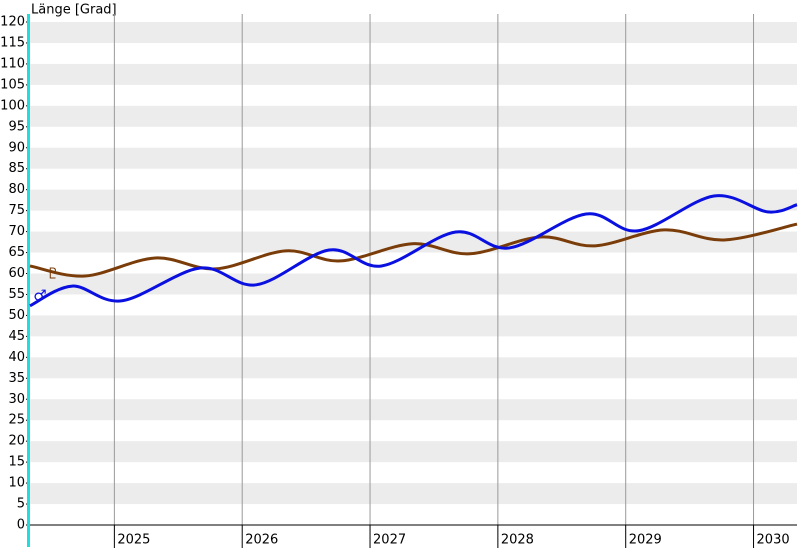  Describe the element at coordinates (773, 540) in the screenshot. I see `x-tick-label: 2030` at that location.